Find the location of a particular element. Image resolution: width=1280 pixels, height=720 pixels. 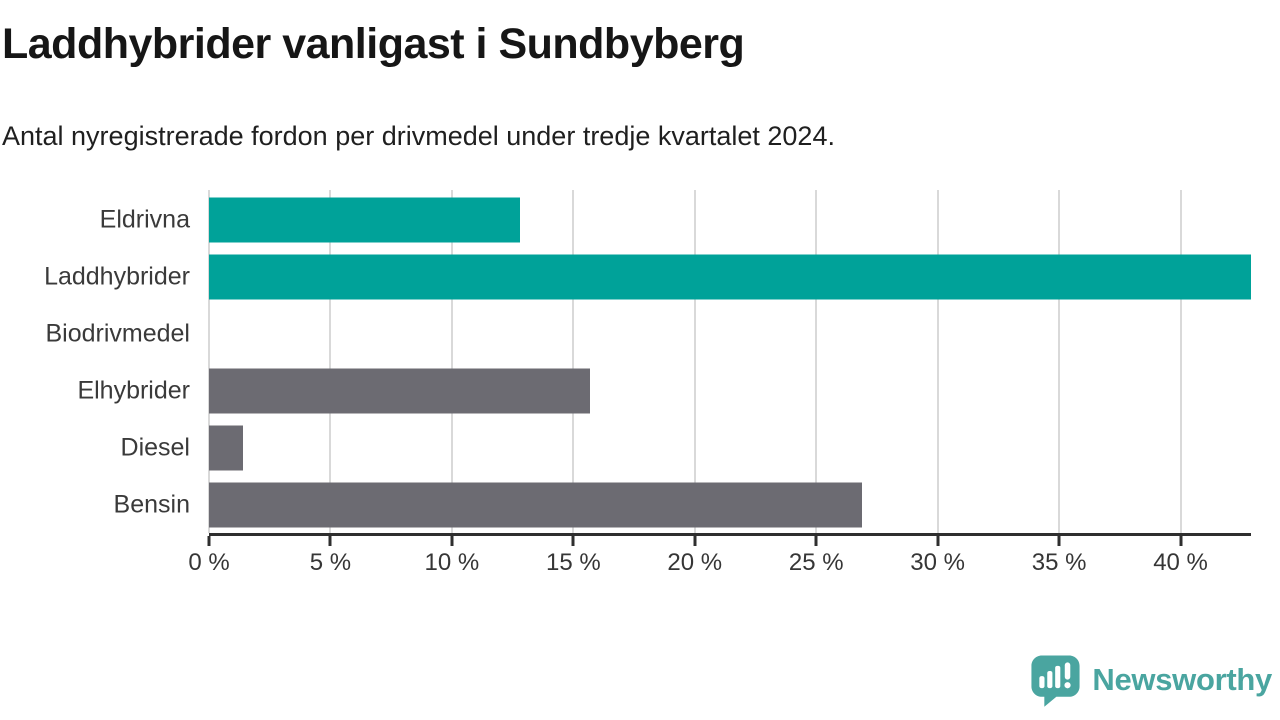

category-label: Diesel is located at coordinates (155, 447).